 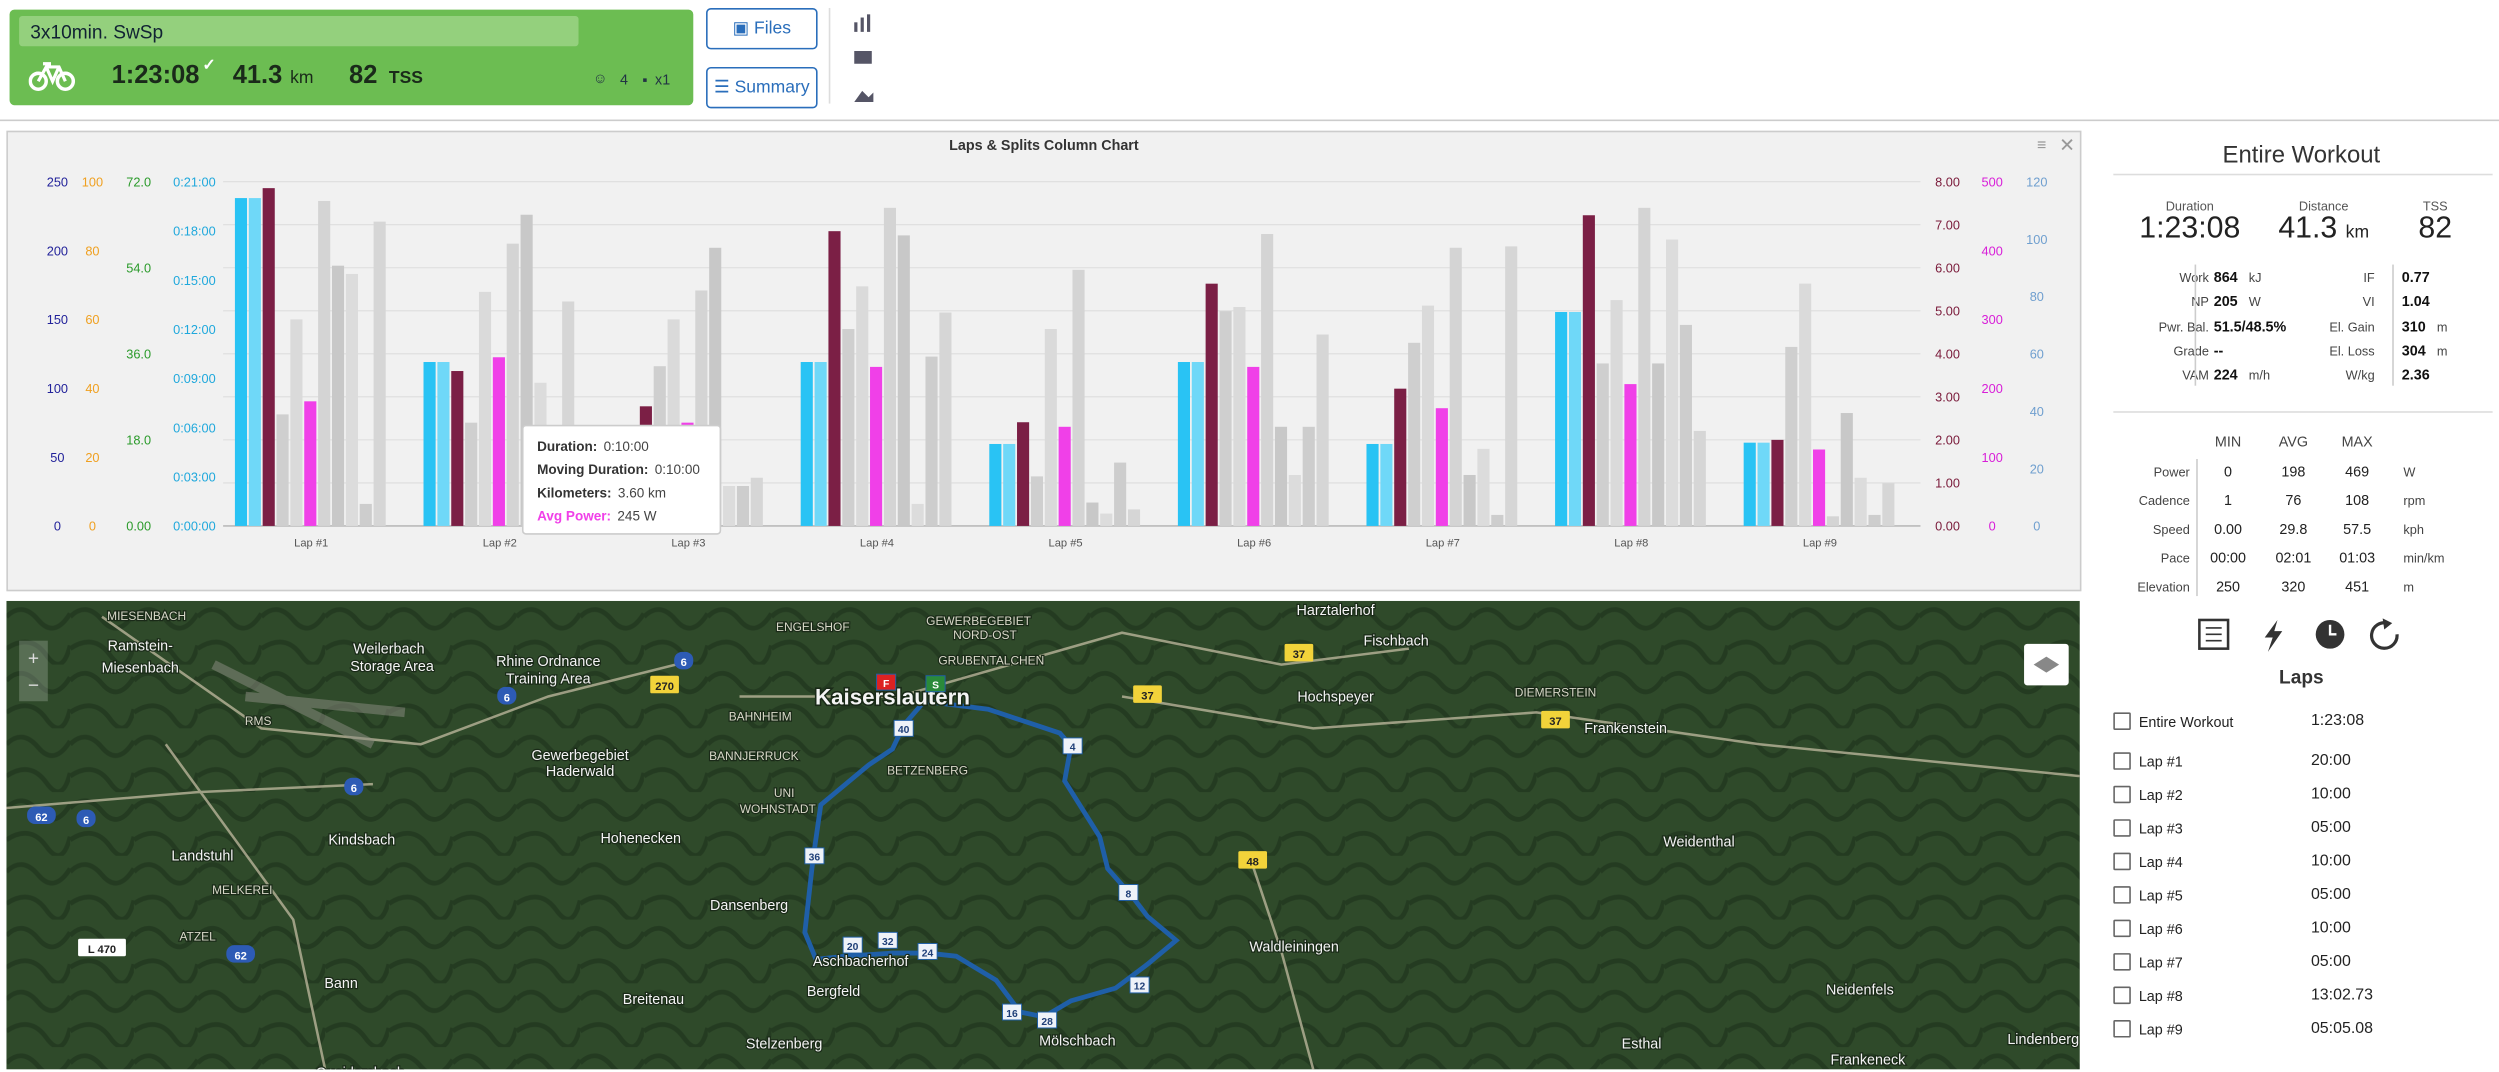 I want to click on metric-label: Grade, so click(x=2191, y=351).